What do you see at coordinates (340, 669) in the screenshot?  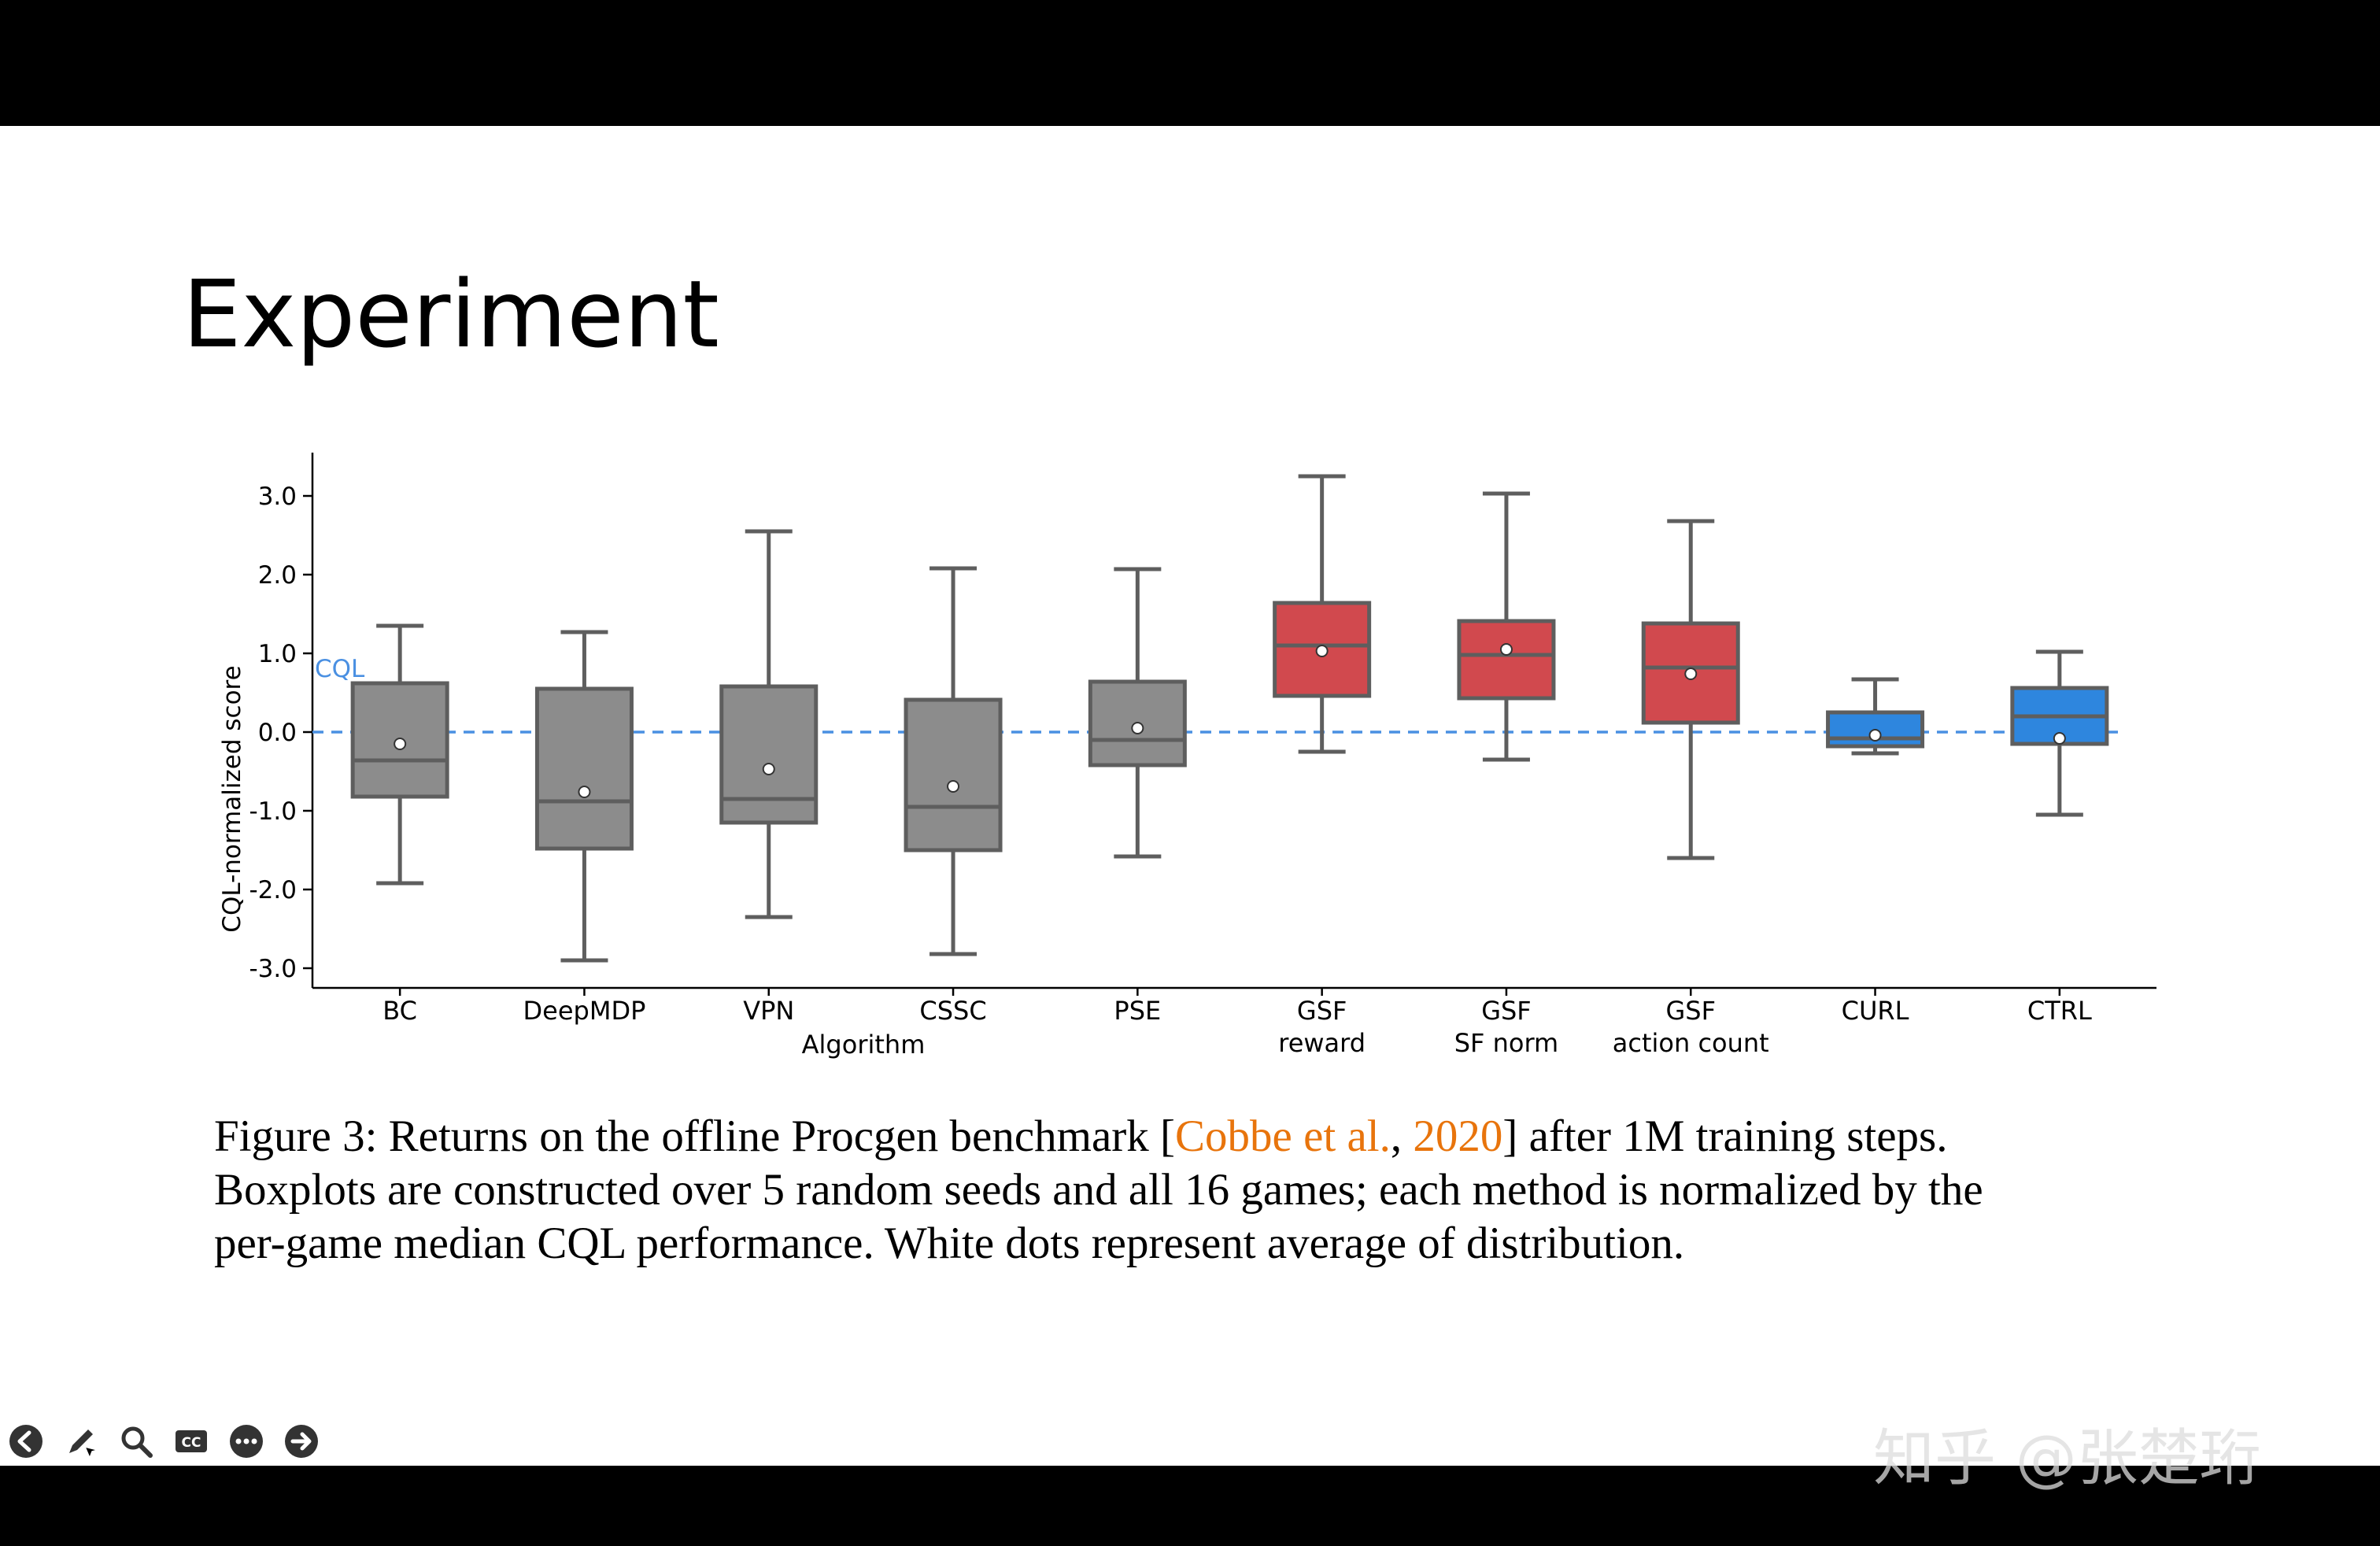 I see `cql-reference-label: CQL` at bounding box center [340, 669].